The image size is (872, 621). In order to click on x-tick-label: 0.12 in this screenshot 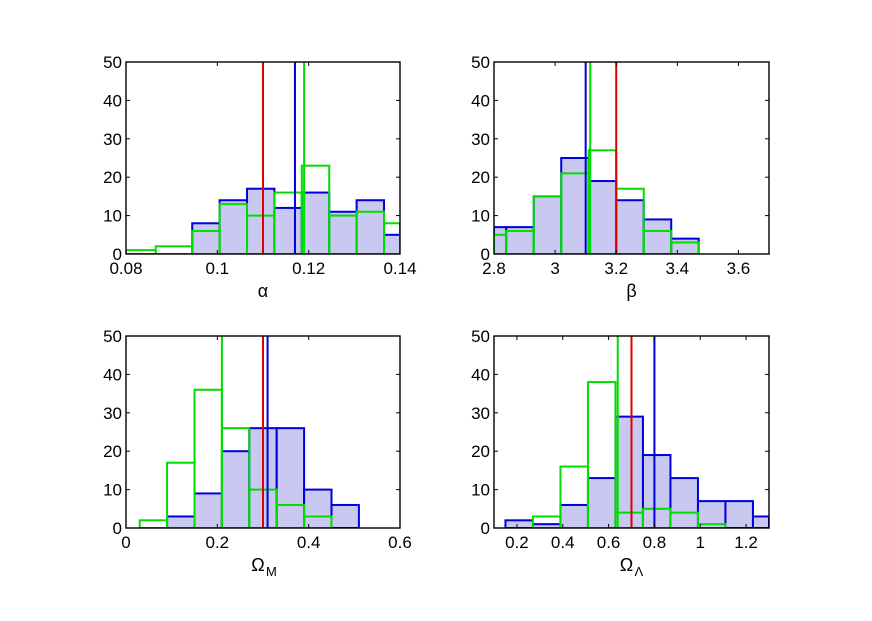, I will do `click(308, 268)`.